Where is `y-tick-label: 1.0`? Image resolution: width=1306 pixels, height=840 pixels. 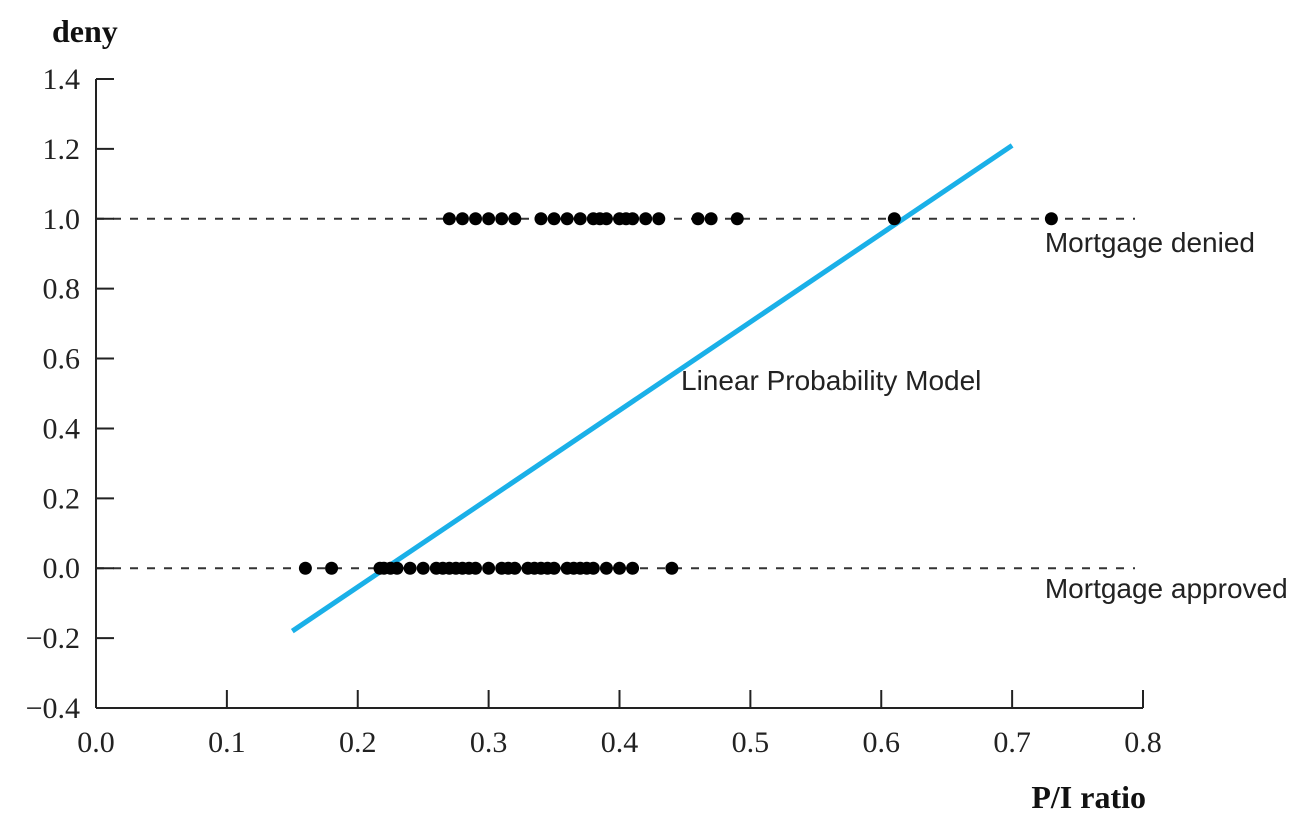 y-tick-label: 1.0 is located at coordinates (62, 219).